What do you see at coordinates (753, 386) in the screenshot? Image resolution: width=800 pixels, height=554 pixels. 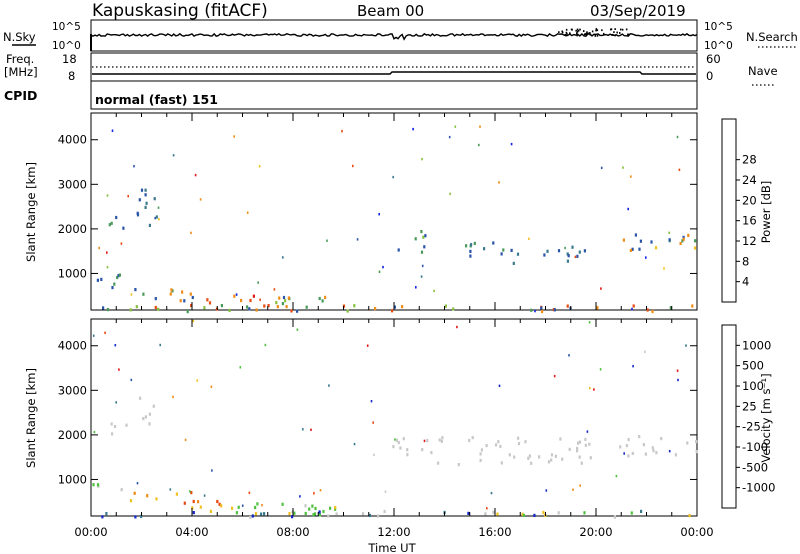 I see `velocity-cbar-tick-label: 100` at bounding box center [753, 386].